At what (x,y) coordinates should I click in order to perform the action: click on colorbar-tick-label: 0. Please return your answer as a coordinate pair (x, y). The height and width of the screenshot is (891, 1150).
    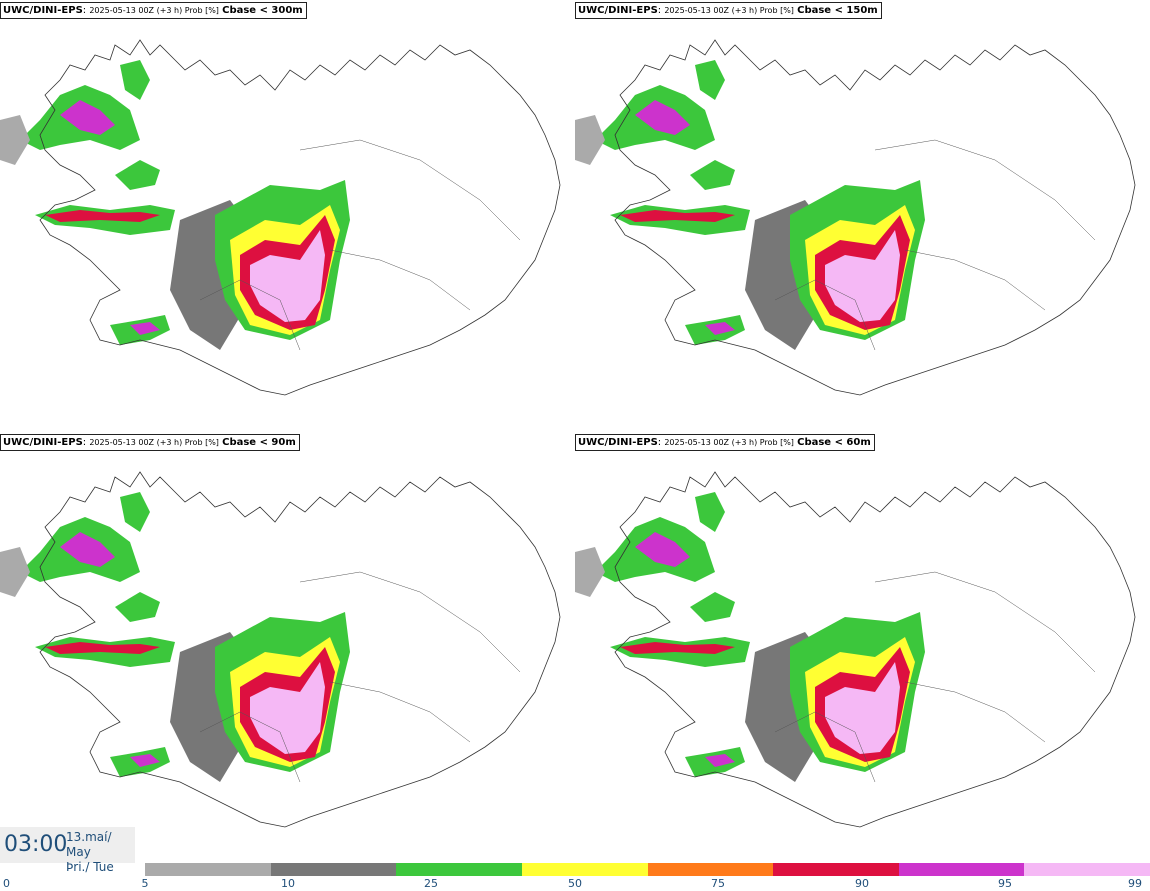
    Looking at the image, I should click on (6, 883).